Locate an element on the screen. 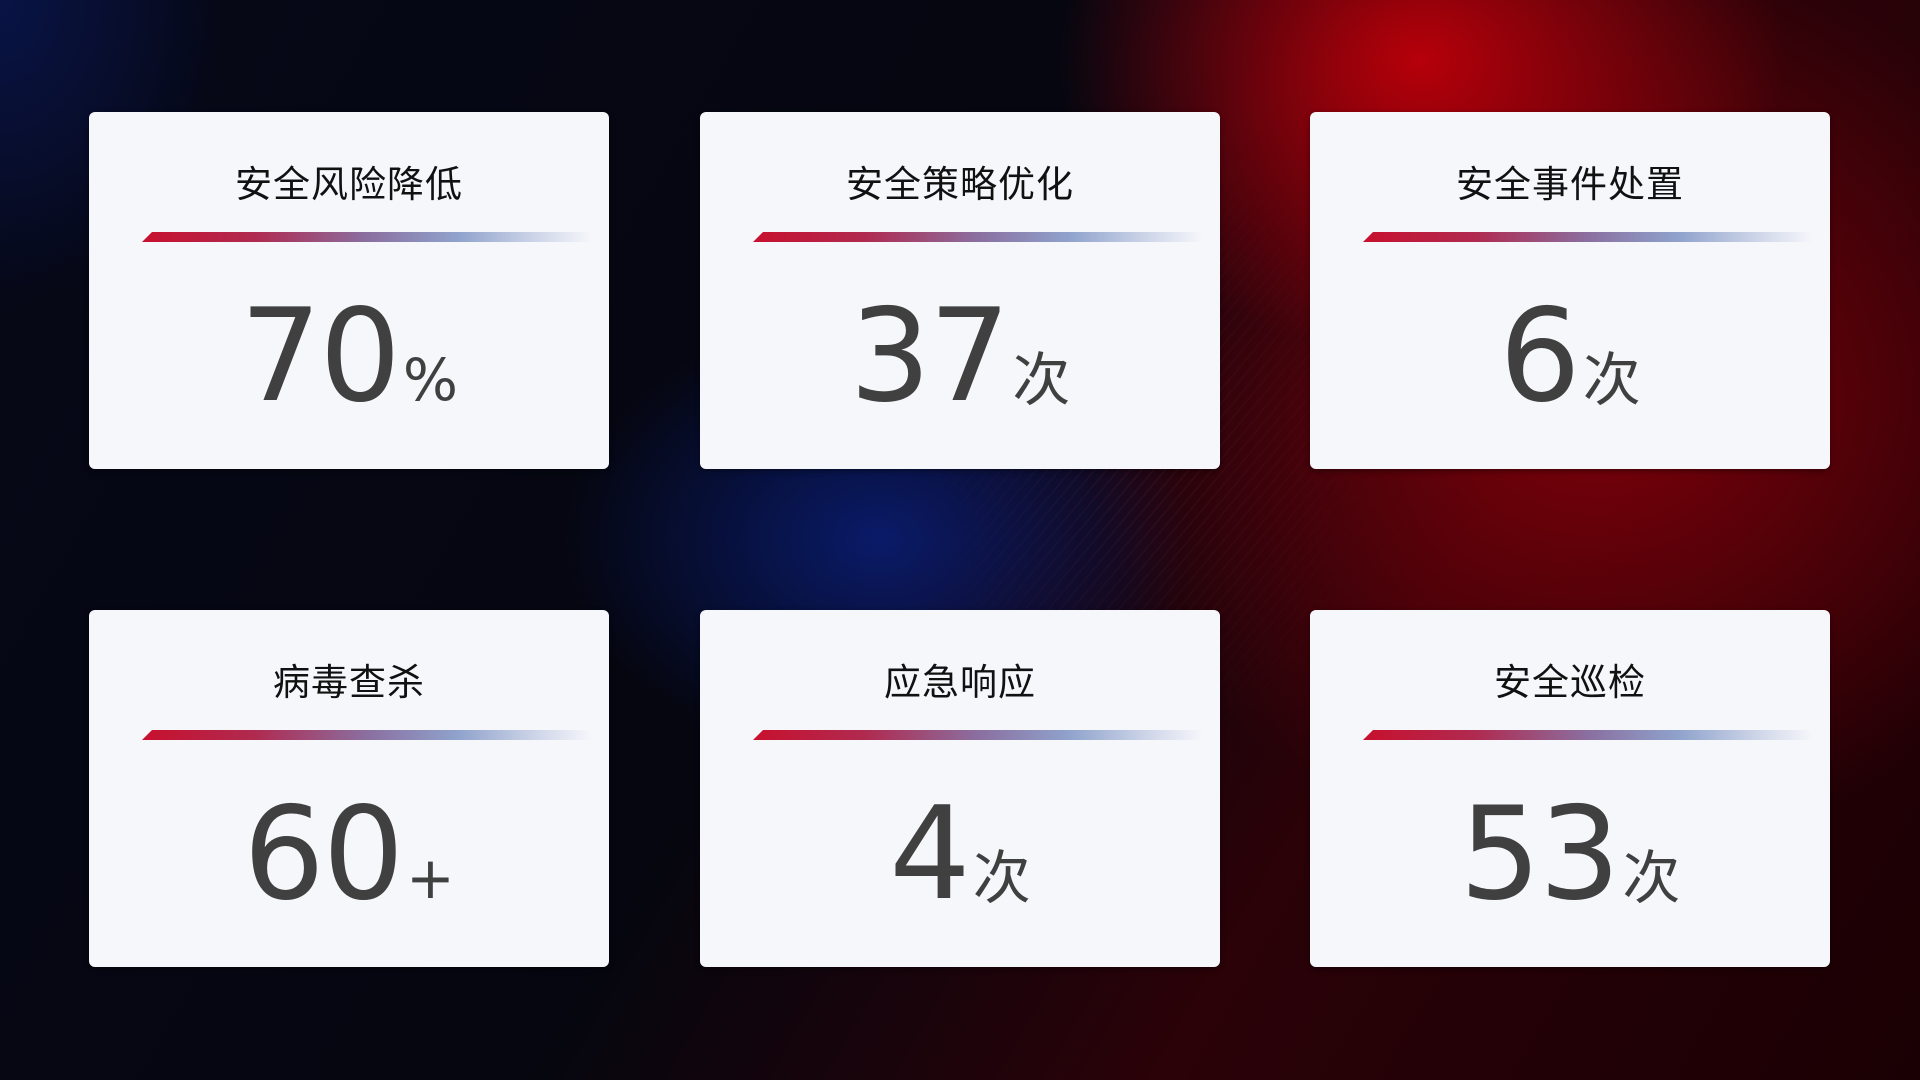 This screenshot has height=1080, width=1920. card-title: 安全巡检 is located at coordinates (1570, 682).